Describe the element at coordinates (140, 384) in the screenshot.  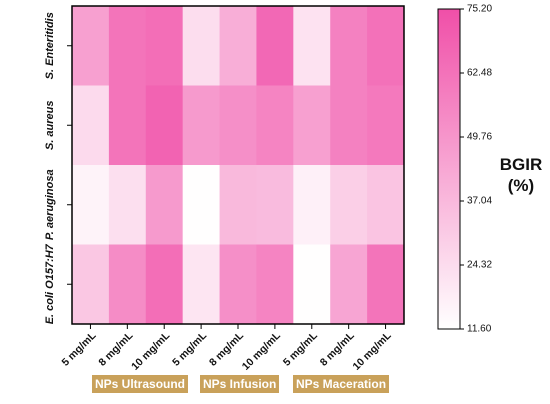
I see `group-label-ultrasound: NPs Ultrasound` at that location.